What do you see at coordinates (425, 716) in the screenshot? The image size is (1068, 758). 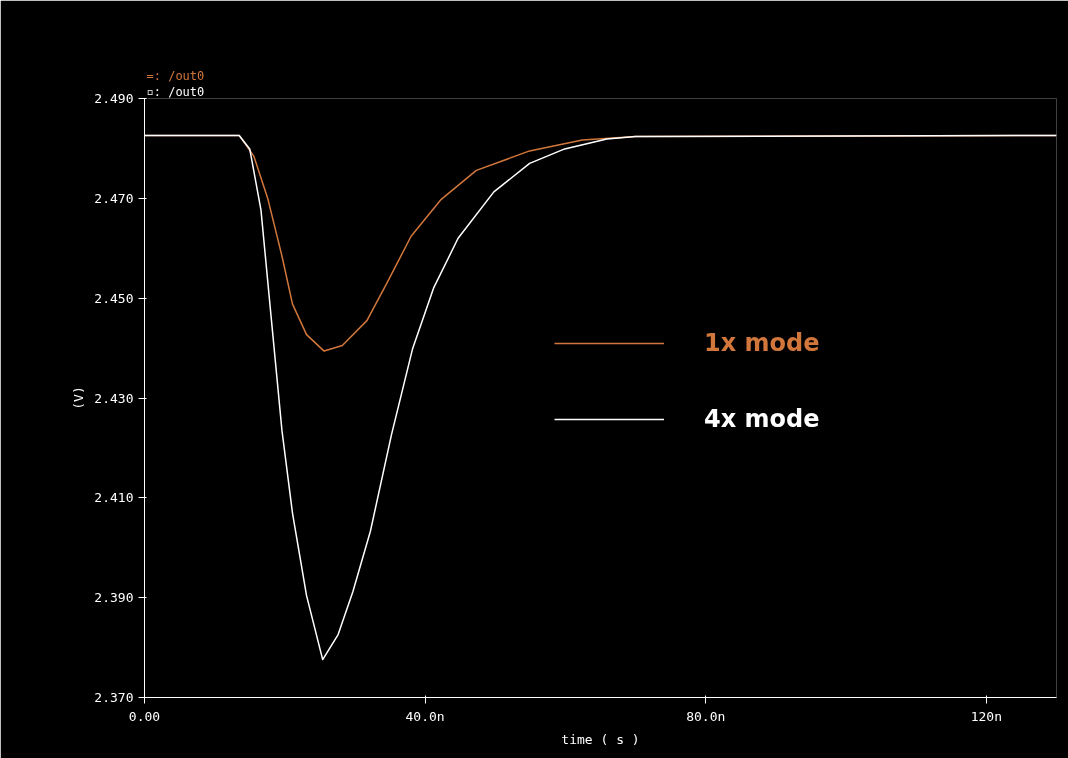 I see `x-tick-label: 40.0n` at bounding box center [425, 716].